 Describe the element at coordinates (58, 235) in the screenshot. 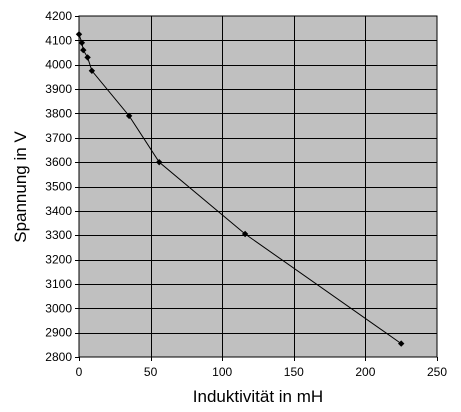

I see `y-tick-label: 3300` at that location.